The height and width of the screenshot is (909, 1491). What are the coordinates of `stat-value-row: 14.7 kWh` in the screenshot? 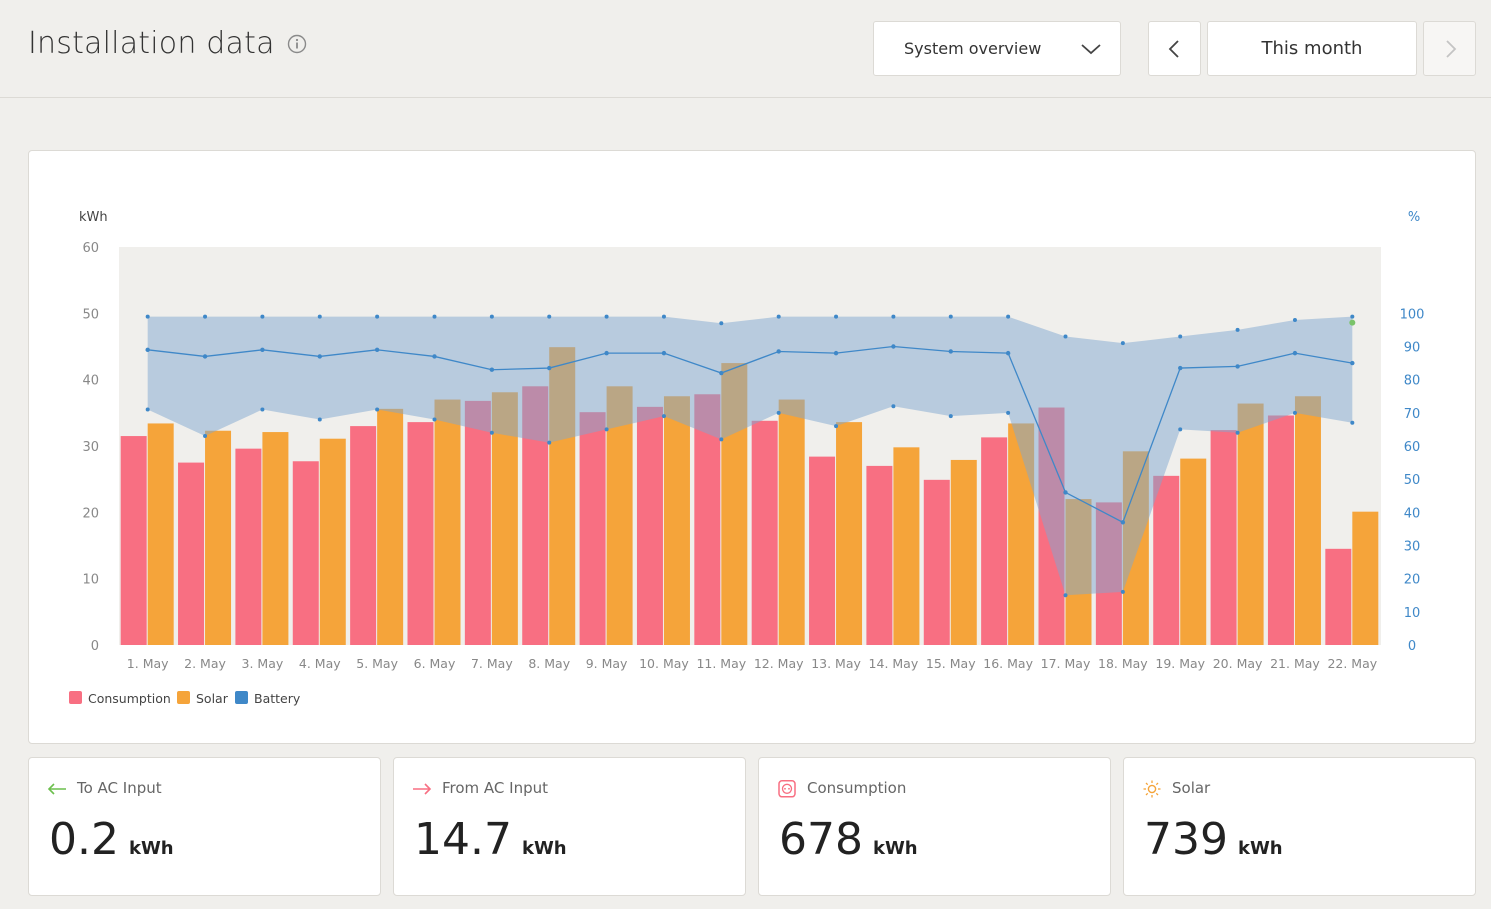 It's located at (490, 839).